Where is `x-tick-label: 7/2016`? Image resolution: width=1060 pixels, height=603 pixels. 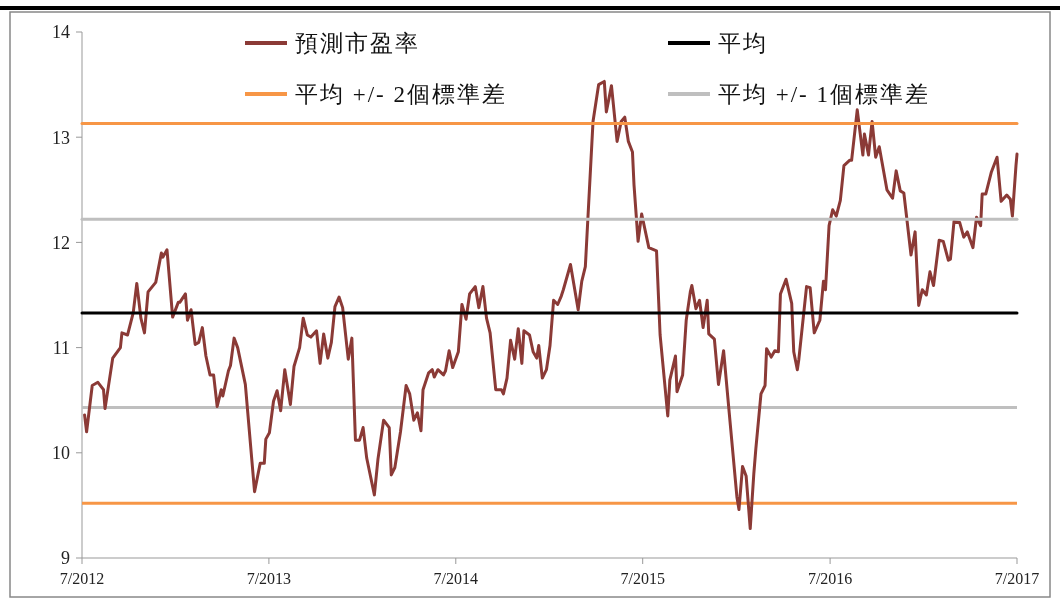
x-tick-label: 7/2016 is located at coordinates (830, 578).